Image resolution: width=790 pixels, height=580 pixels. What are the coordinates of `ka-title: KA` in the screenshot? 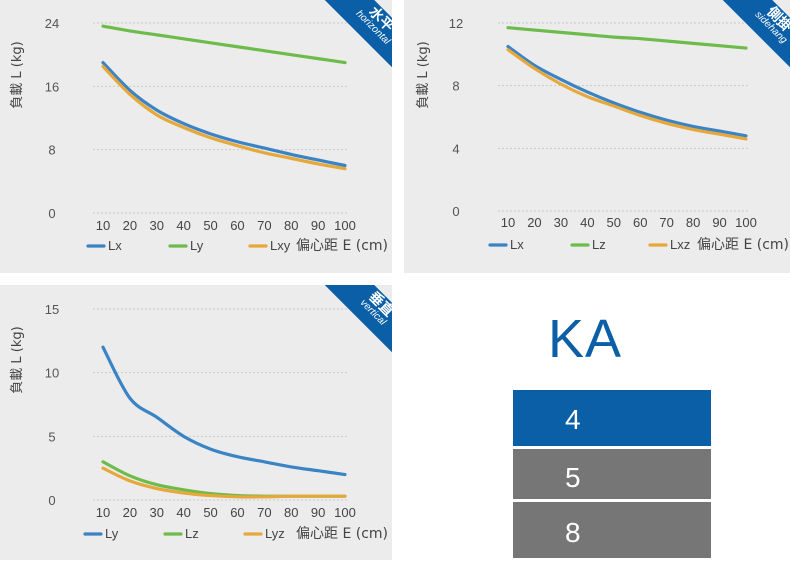 It's located at (585, 339).